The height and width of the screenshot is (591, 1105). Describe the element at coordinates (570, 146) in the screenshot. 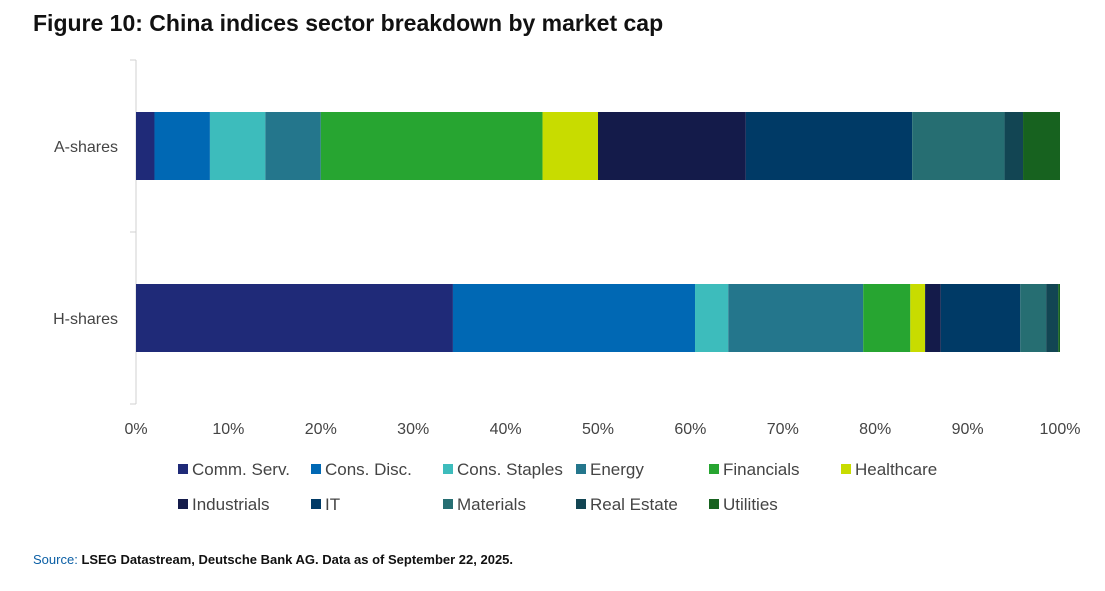

I see `bar-a-shares-healthcare` at that location.